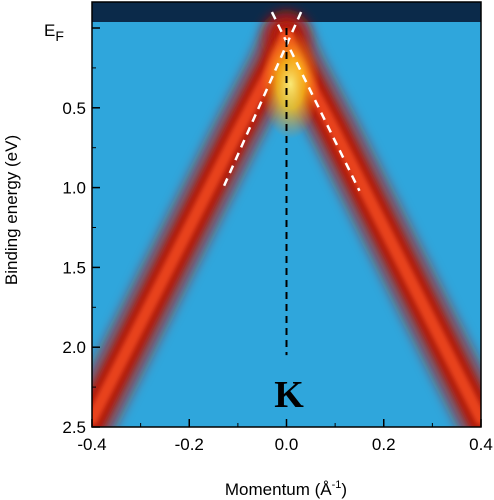  I want to click on guide-line-left, so click(262, 100).